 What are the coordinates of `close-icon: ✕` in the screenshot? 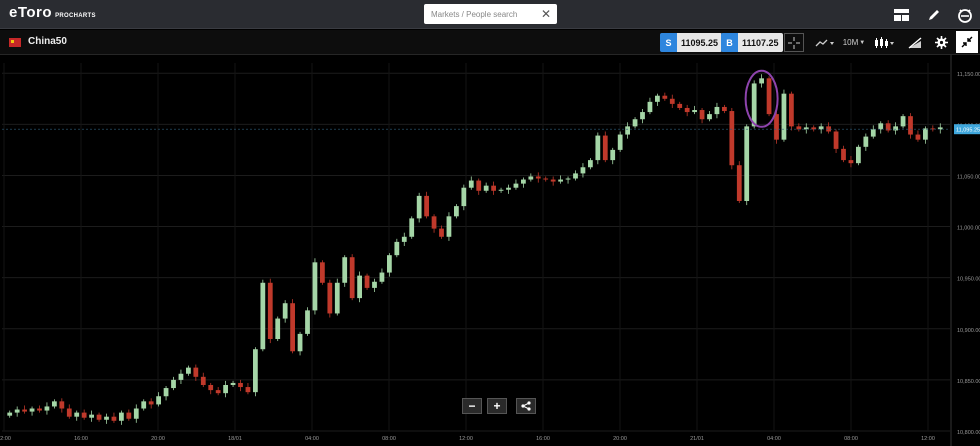 It's located at (545, 14).